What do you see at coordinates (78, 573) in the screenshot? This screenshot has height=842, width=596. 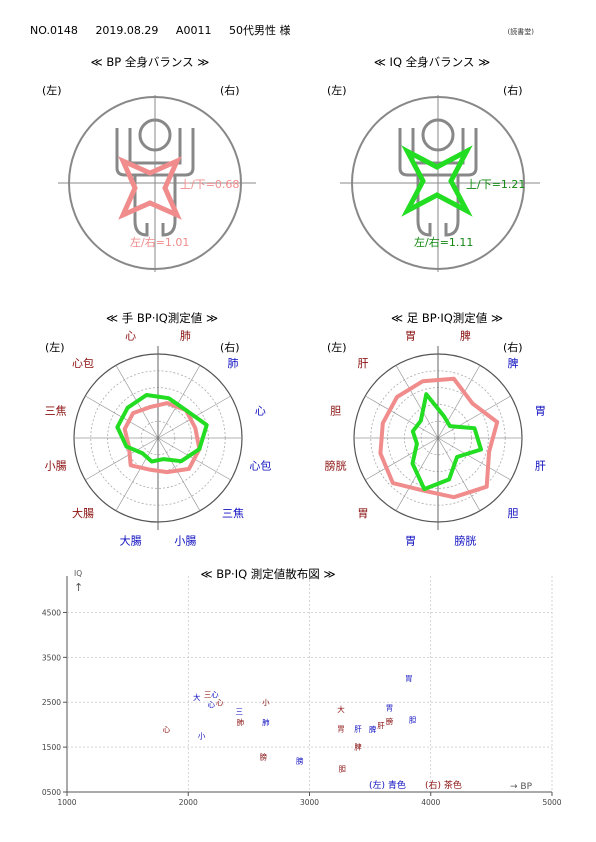 I see `y-axis-label: IQ` at bounding box center [78, 573].